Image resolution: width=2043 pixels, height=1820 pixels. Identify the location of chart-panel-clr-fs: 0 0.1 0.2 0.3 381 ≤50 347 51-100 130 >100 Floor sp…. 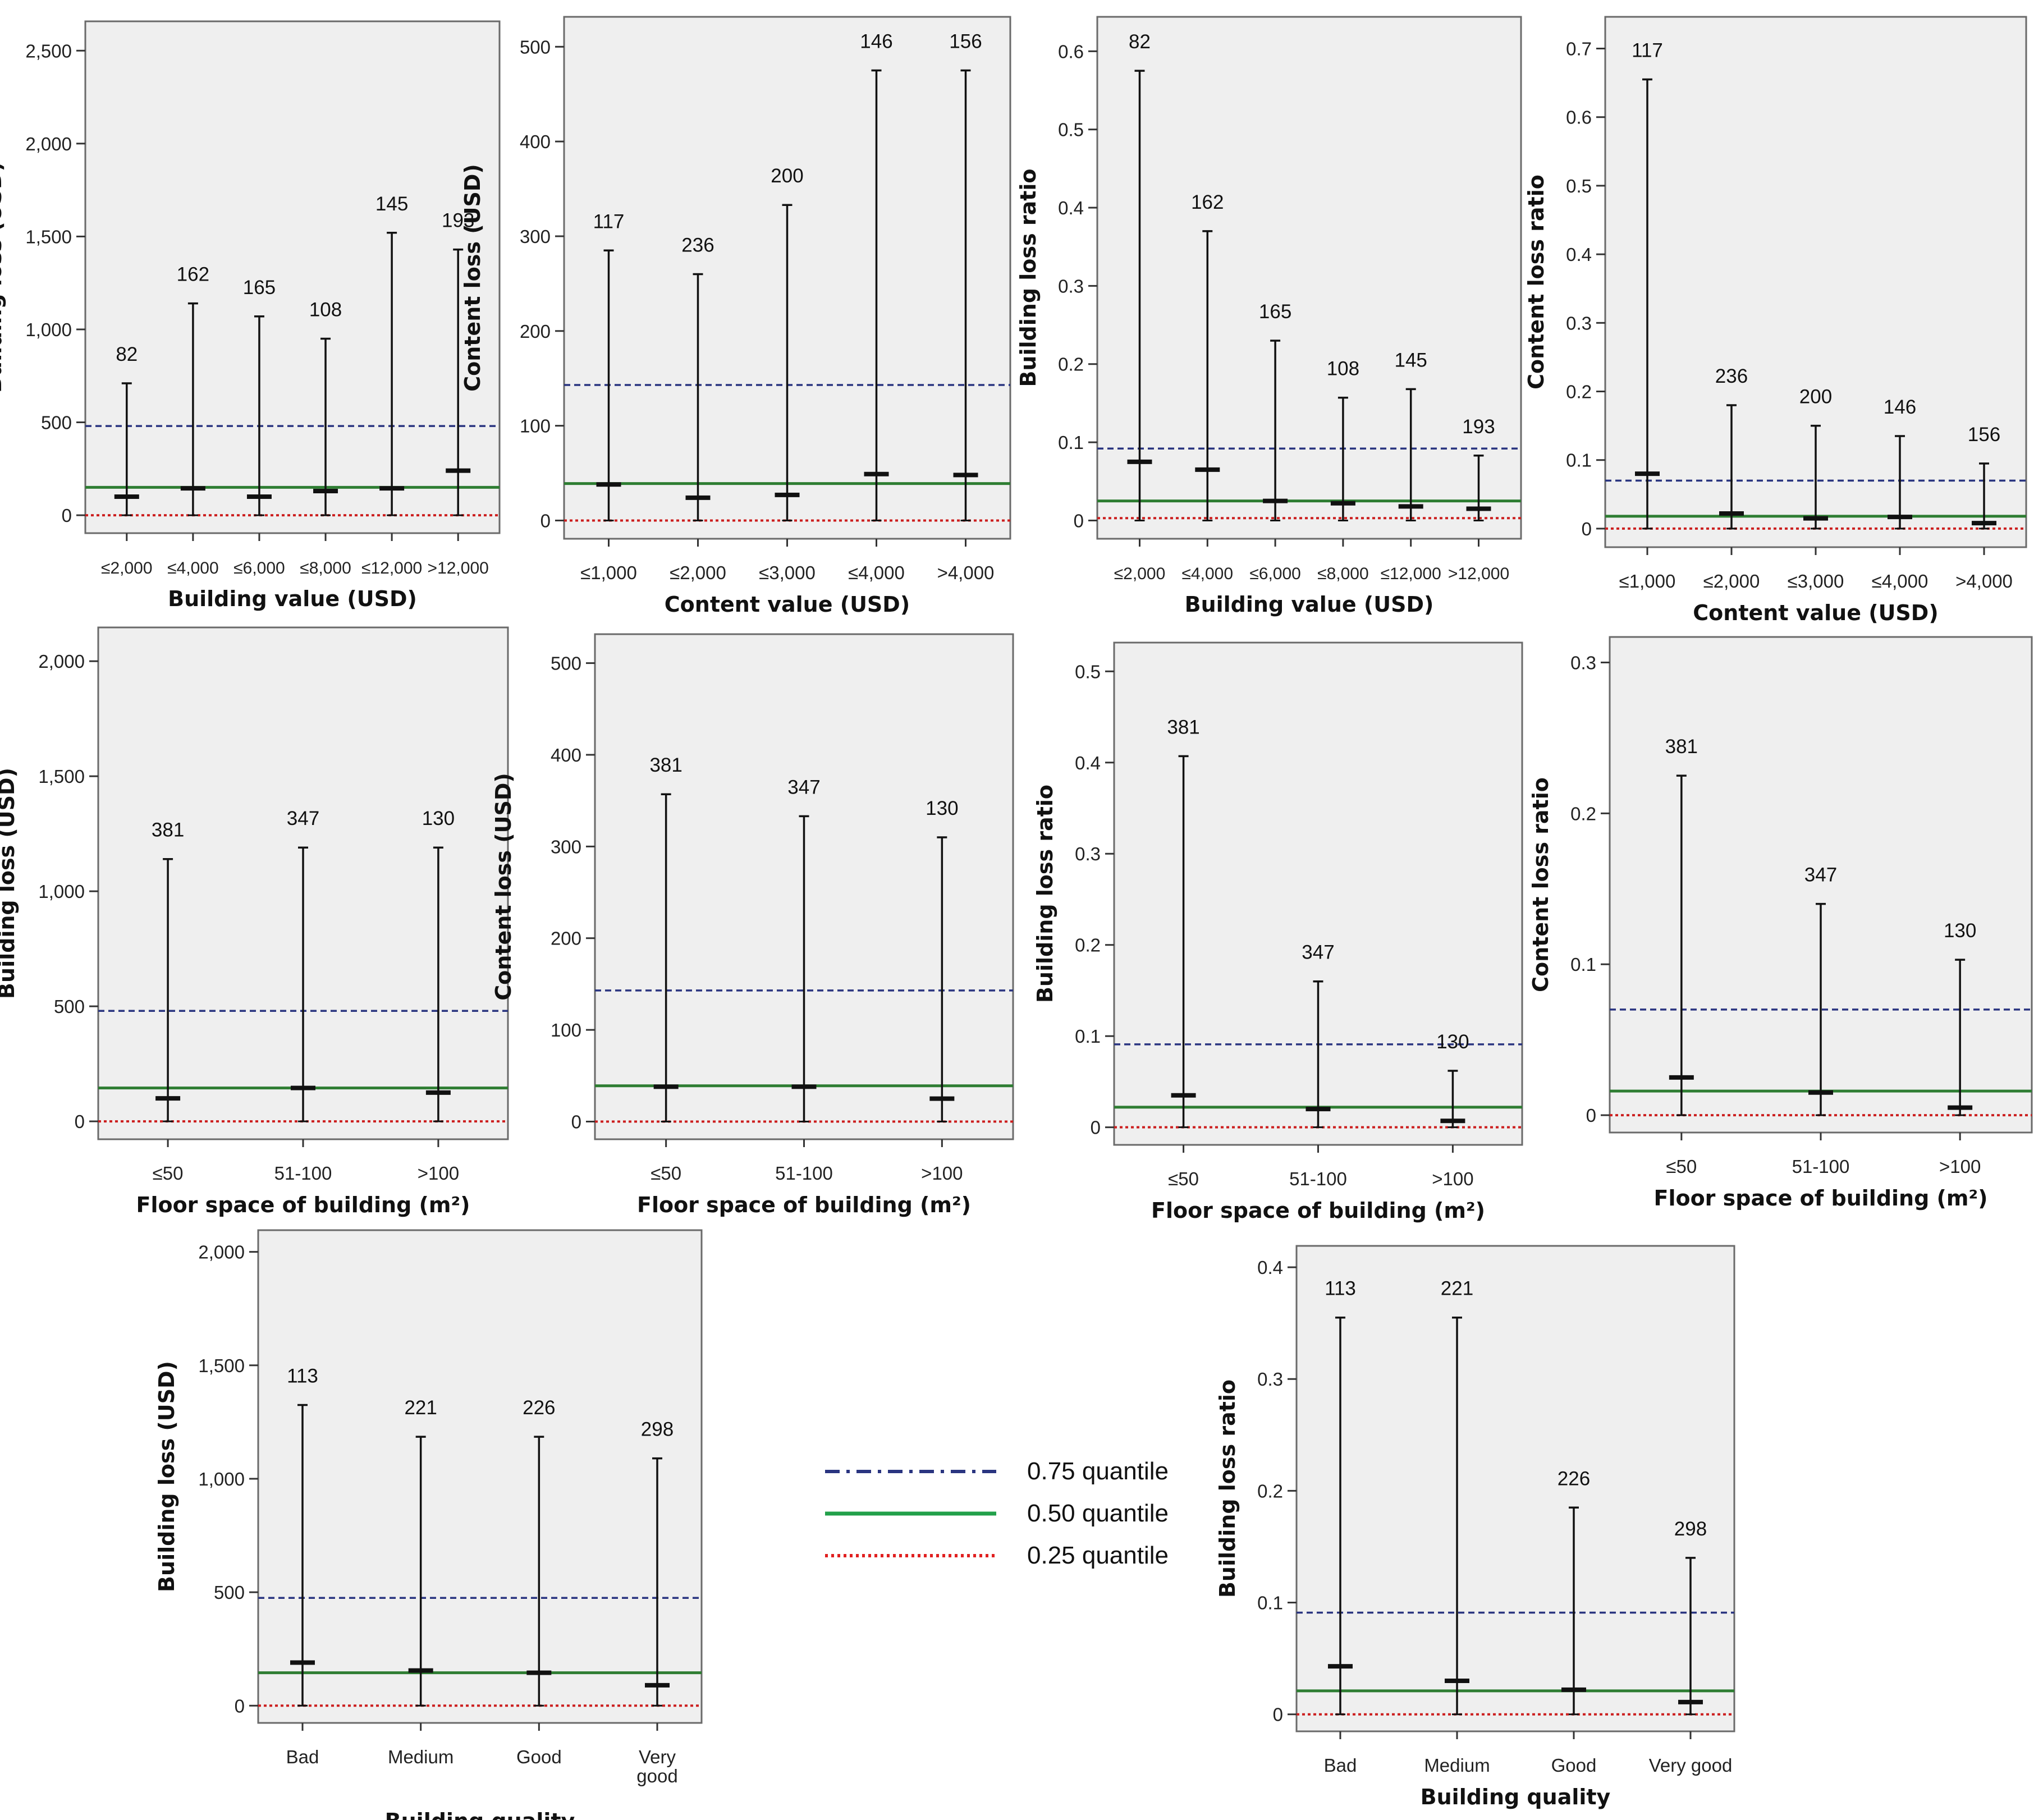
(1780, 924).